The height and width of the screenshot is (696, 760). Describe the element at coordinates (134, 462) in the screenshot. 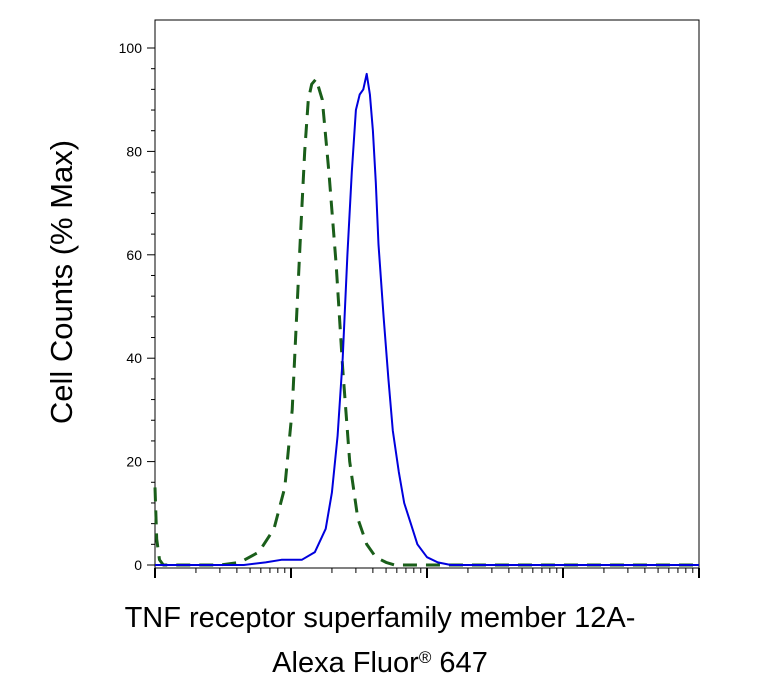

I see `y-tick-label: 20` at that location.